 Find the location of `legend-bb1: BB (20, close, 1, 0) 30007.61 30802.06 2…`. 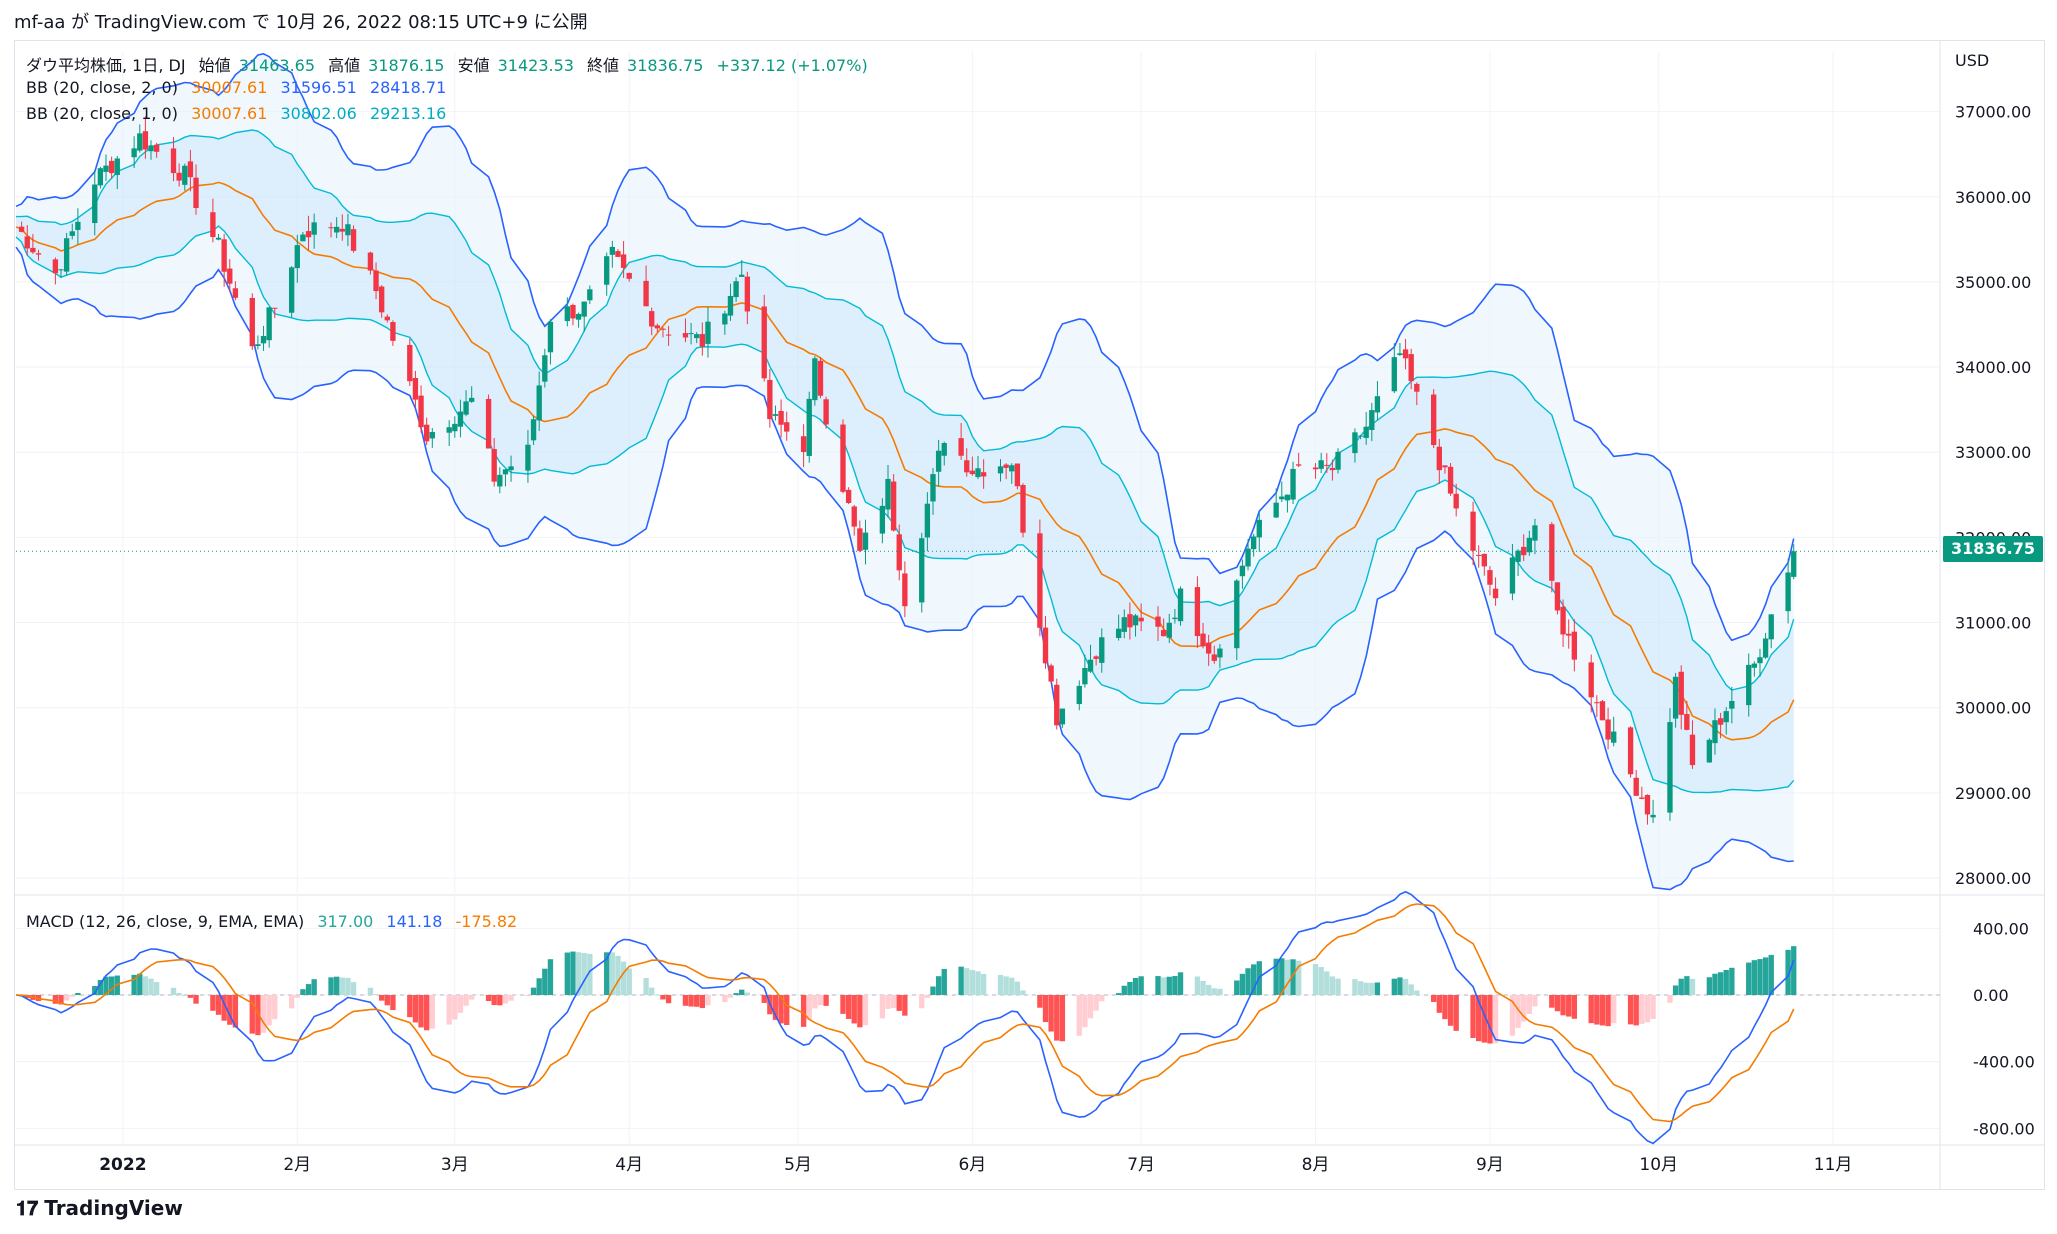

legend-bb1: BB (20, close, 1, 0) 30007.61 30802.06 2… is located at coordinates (240, 113).